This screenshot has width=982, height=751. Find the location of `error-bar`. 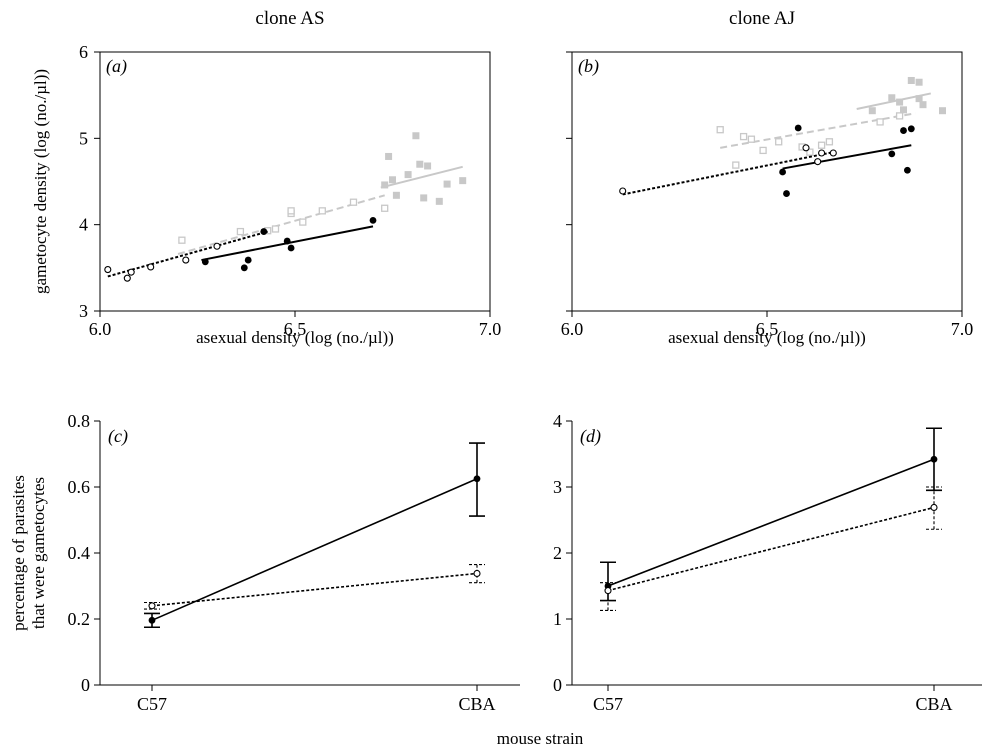

error-bar is located at coordinates (608, 596).